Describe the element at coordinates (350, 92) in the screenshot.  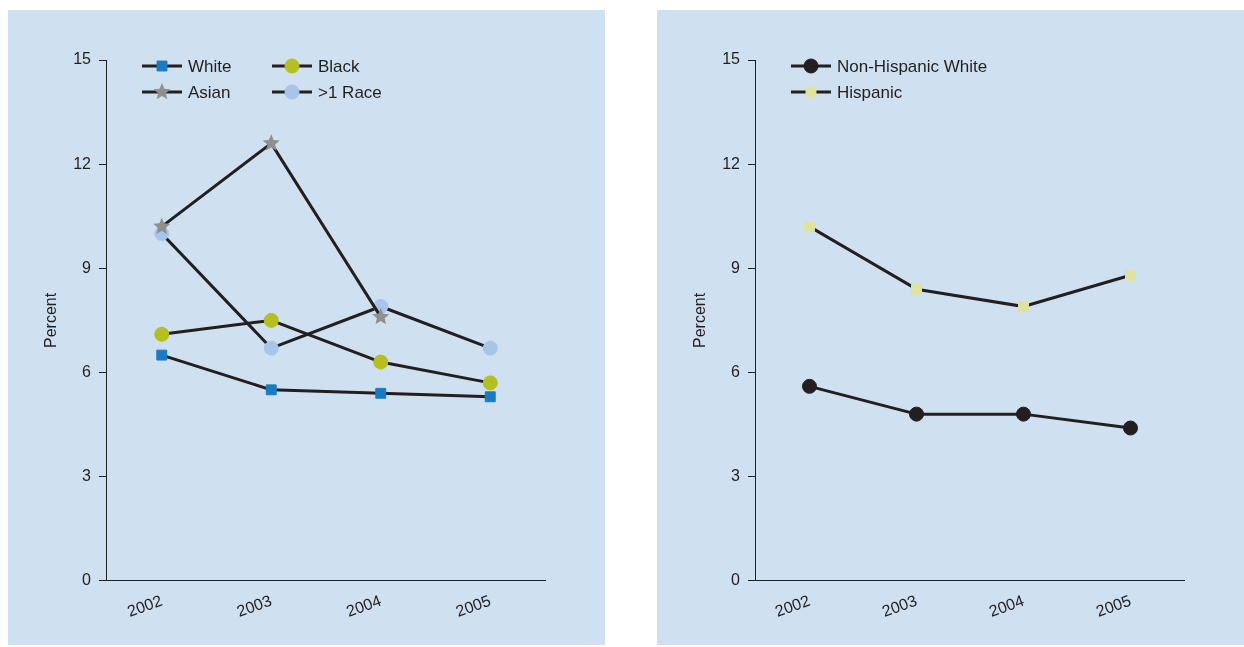
I see `legend-label: >1 Race` at that location.